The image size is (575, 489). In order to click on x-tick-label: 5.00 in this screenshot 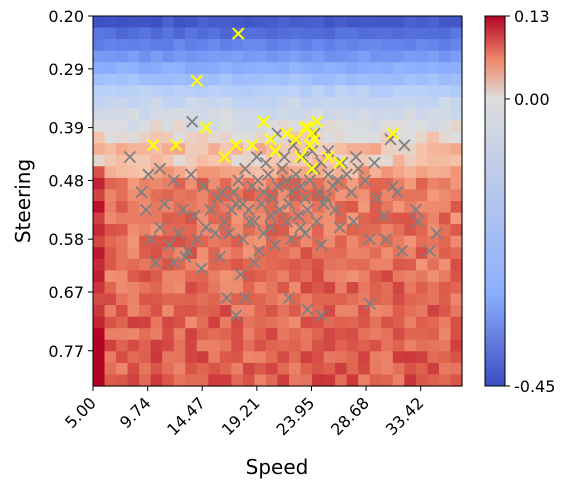, I will do `click(80, 412)`.